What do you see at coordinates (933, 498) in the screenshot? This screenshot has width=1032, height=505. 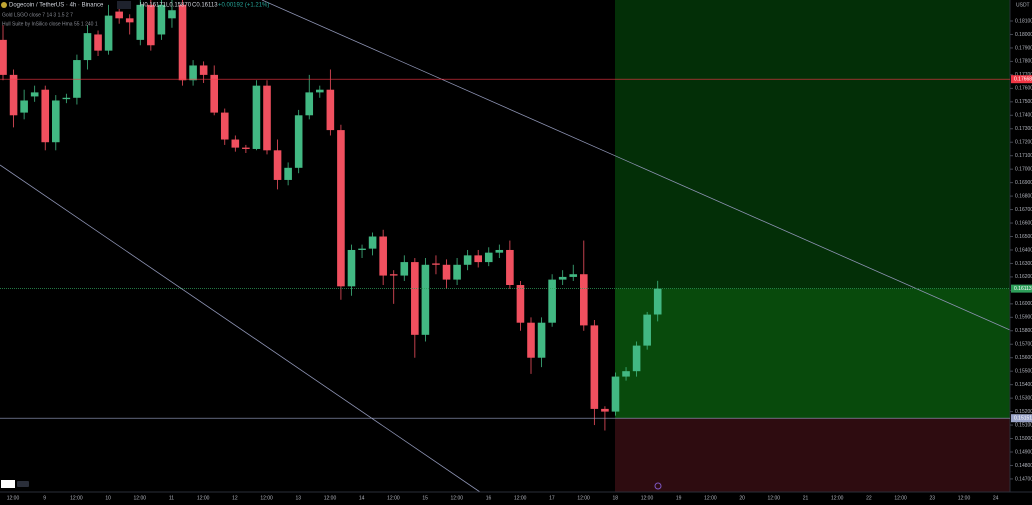 I see `x-tick-label: 23` at bounding box center [933, 498].